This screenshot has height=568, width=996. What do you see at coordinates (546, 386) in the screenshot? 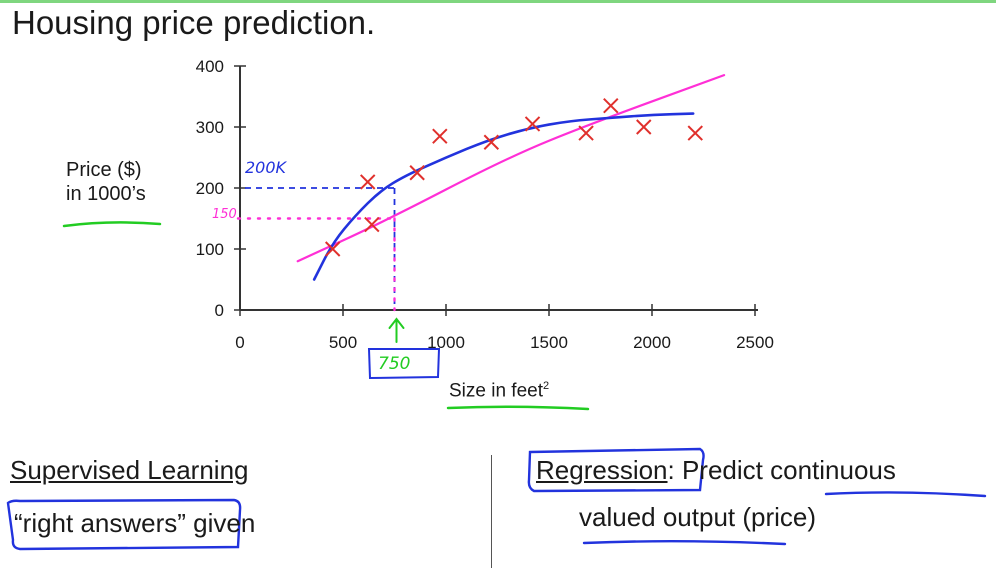
I see `x-axis-label-superscript: 2` at bounding box center [546, 386].